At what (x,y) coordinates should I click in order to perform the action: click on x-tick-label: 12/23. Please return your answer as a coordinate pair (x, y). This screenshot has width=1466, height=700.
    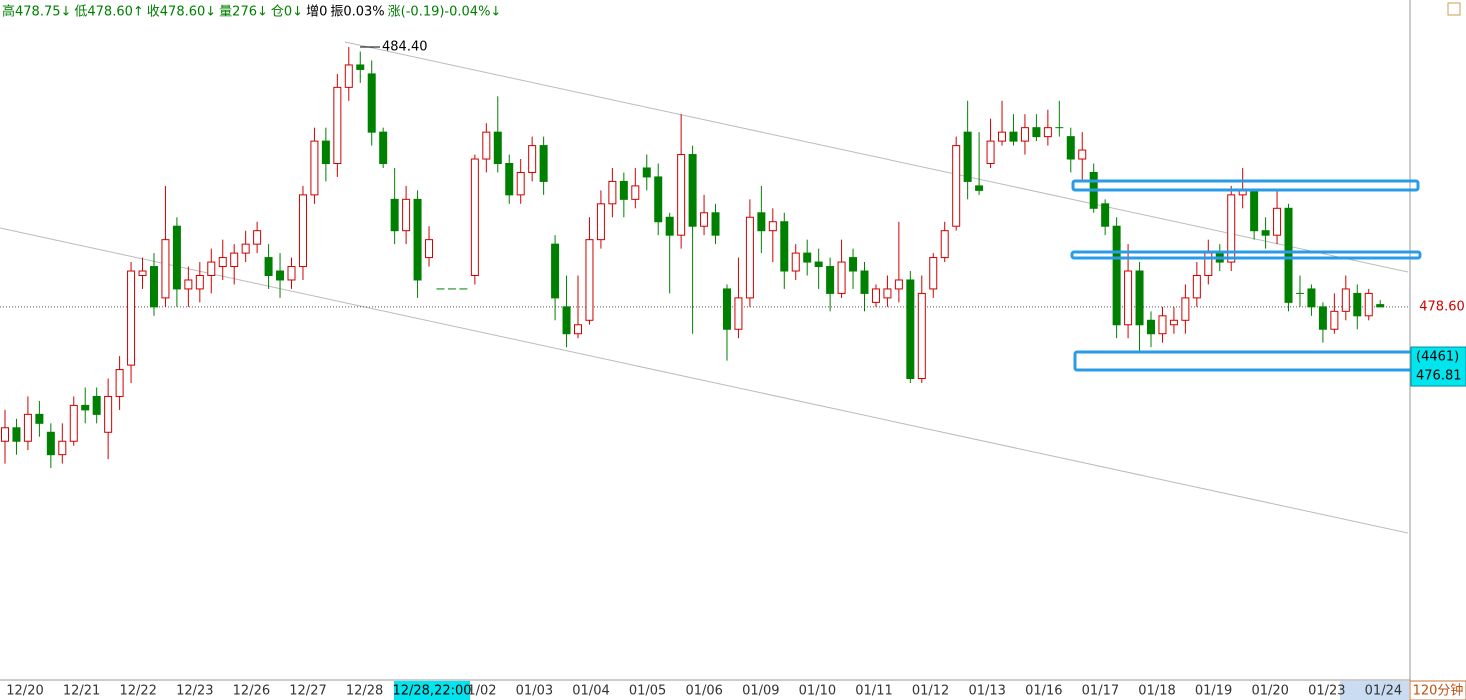
    Looking at the image, I should click on (194, 691).